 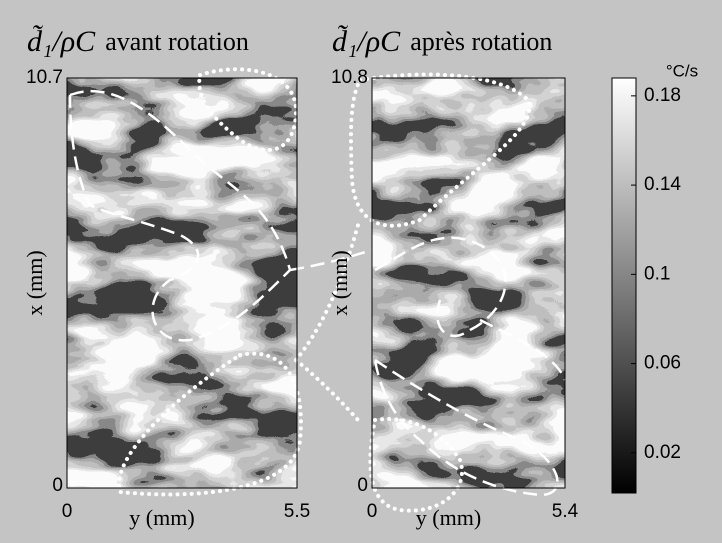 What do you see at coordinates (662, 363) in the screenshot?
I see `colorbar-tick-label: 0.06` at bounding box center [662, 363].